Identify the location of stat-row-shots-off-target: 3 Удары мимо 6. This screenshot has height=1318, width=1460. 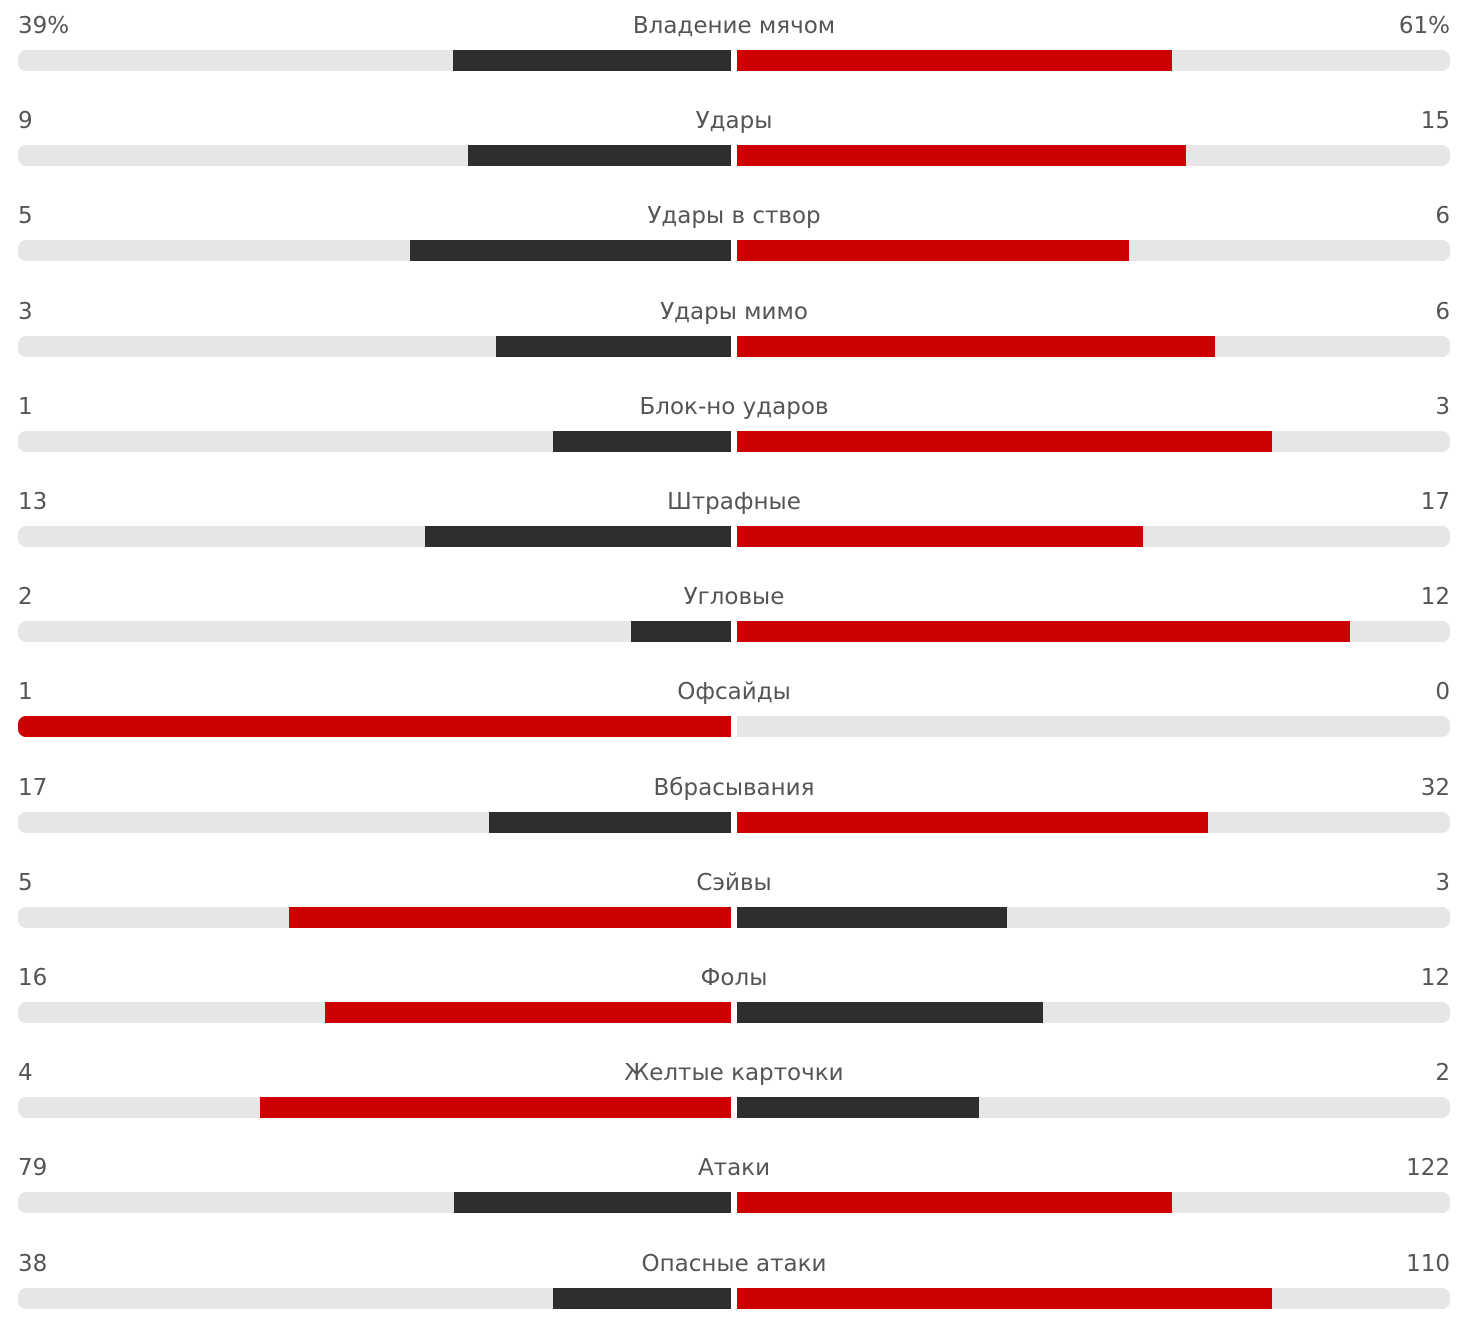
(734, 326).